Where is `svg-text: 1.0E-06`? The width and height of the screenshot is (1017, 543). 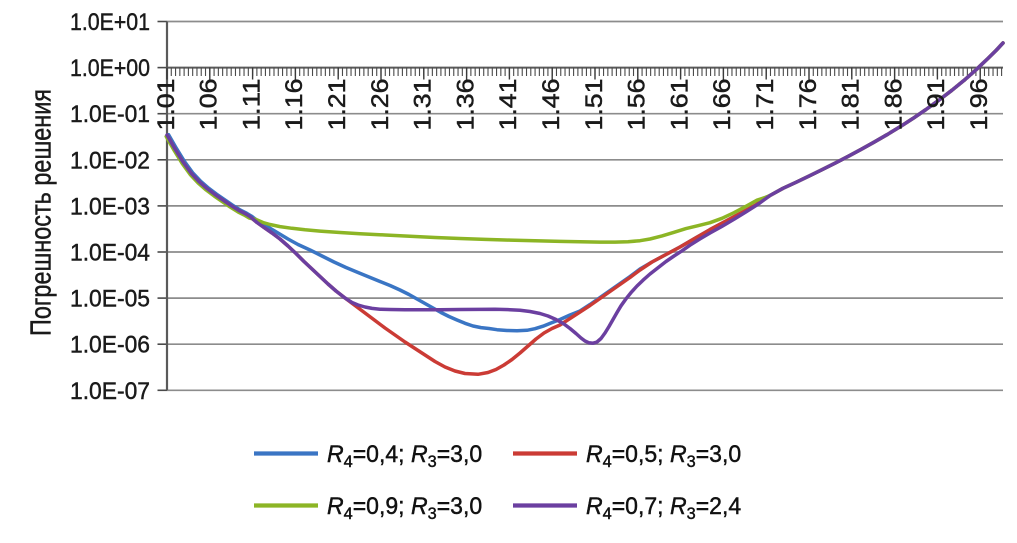
svg-text: 1.0E-06 is located at coordinates (110, 345).